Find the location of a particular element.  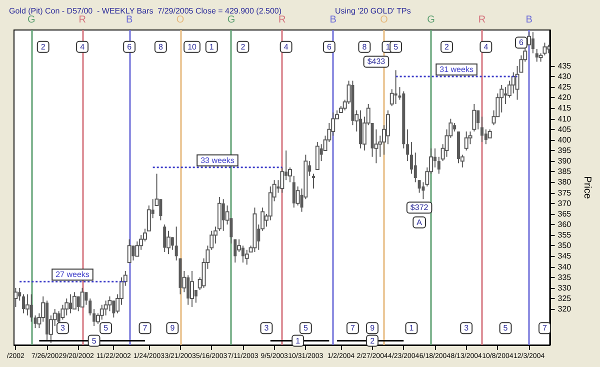

annotation: A is located at coordinates (419, 222).